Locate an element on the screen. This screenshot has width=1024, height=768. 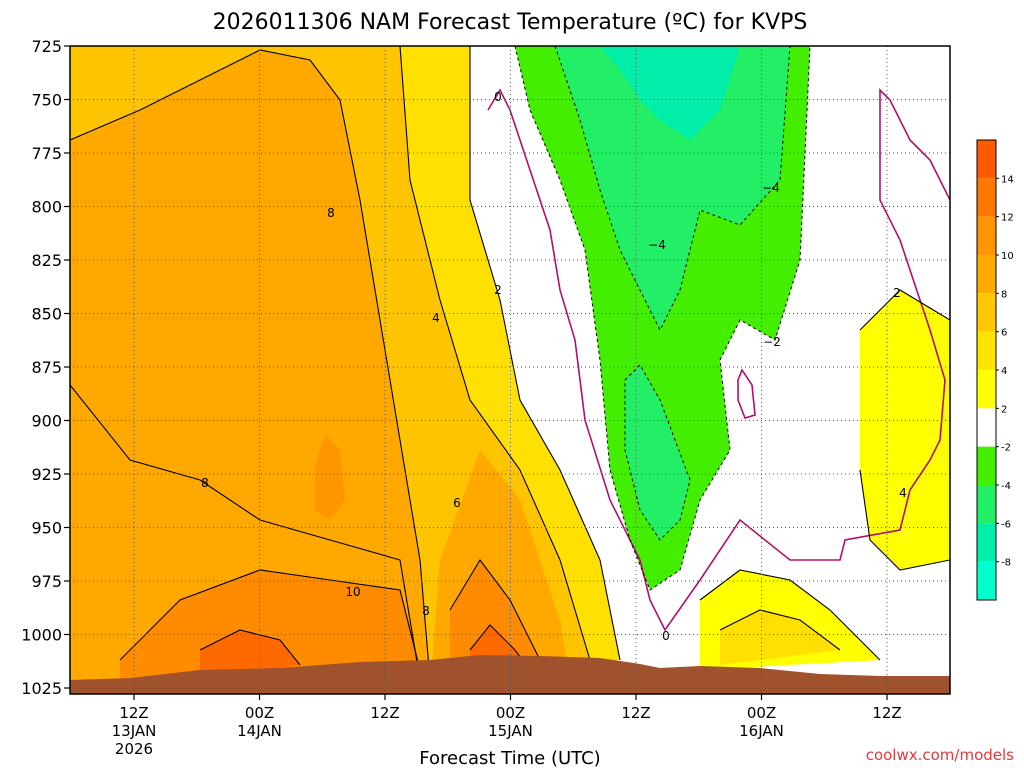
colorbar-label-4: 6 is located at coordinates (1004, 333).